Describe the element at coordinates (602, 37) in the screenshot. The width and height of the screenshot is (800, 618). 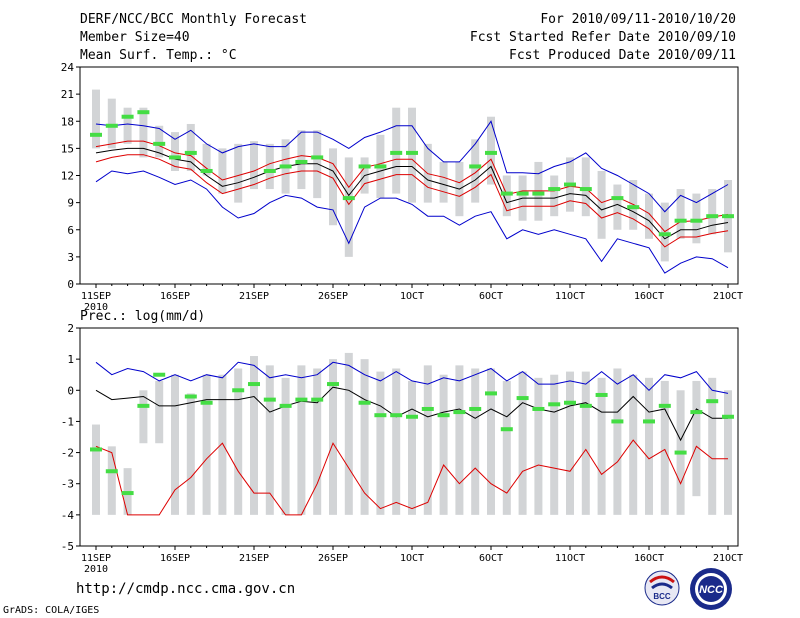
I see `fcst-started-date: Fcst Started Refer Date 2010/09/10` at that location.